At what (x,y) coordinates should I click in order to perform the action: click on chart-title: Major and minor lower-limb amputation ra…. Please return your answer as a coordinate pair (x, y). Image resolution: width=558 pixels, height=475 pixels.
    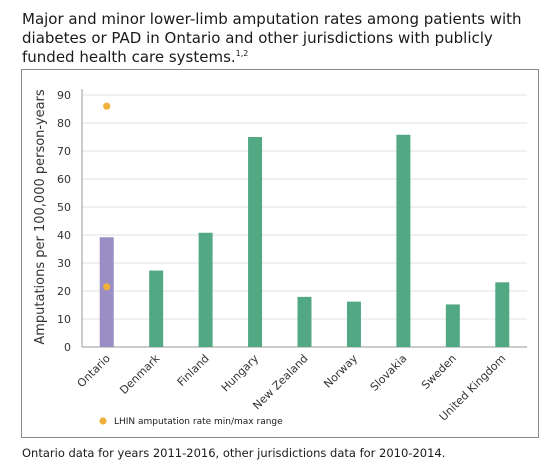
    Looking at the image, I should click on (282, 38).